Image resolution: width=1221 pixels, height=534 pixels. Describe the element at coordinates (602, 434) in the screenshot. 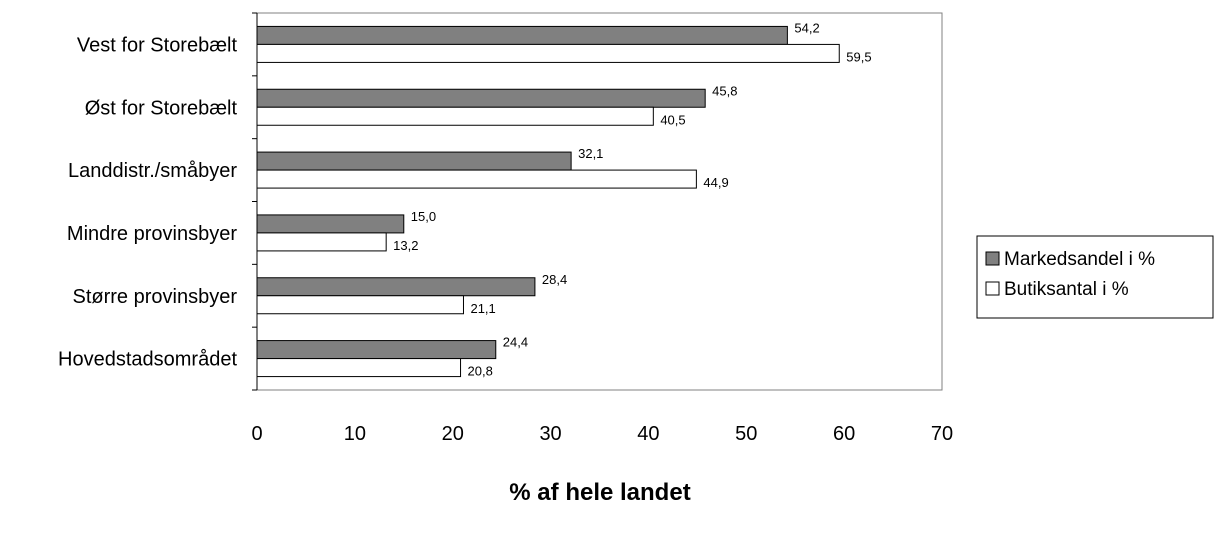

I see `x-tick-labels: 0 10 20 30 40 50 60 70` at that location.